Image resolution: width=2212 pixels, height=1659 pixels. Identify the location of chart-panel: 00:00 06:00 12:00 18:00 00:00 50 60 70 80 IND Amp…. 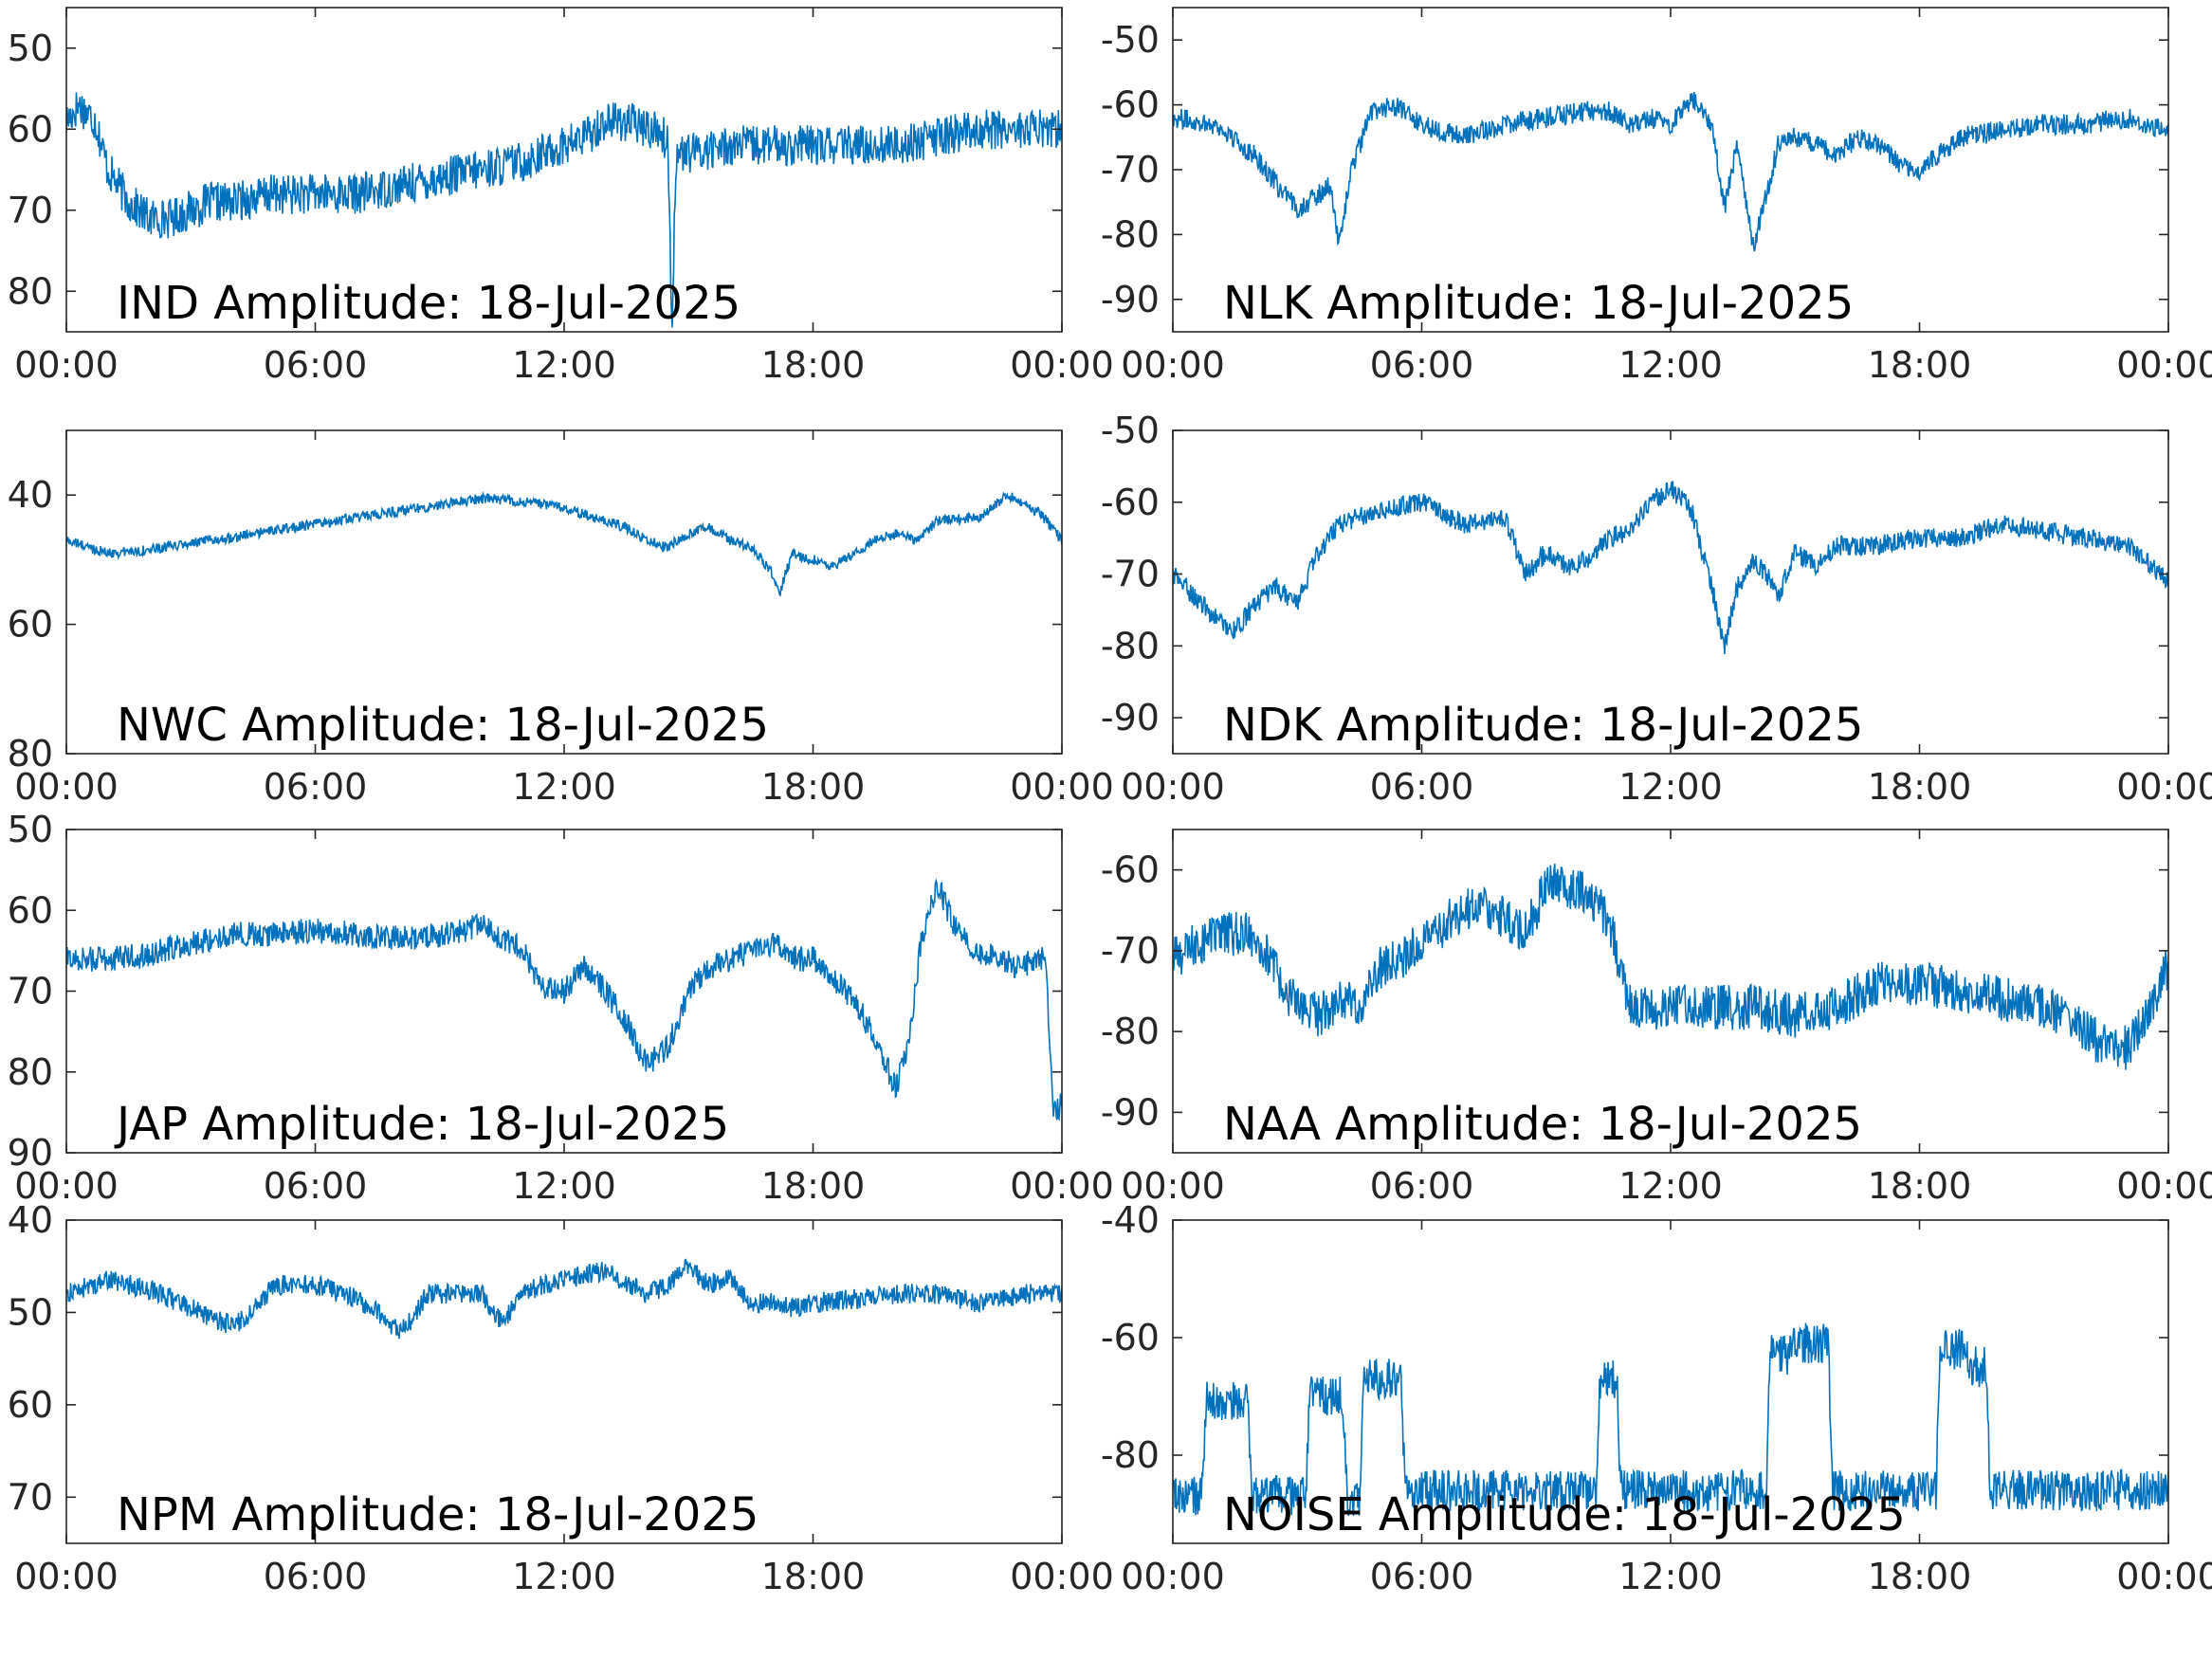
(561, 196).